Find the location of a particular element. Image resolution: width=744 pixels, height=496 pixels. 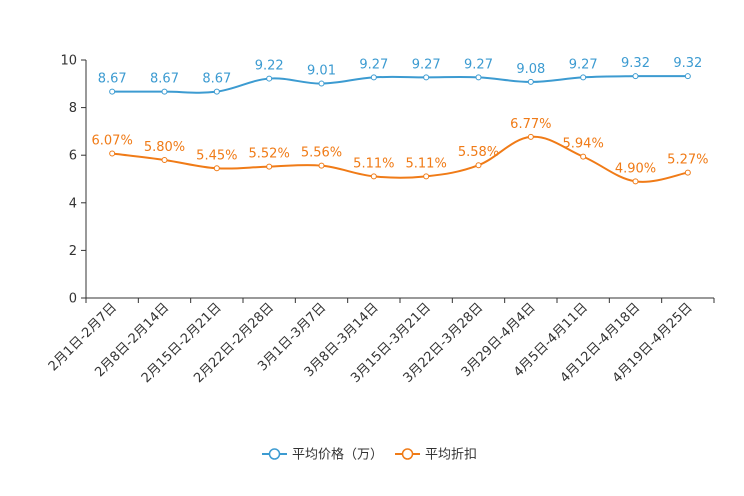

y-tick-label: 2 is located at coordinates (73, 251).